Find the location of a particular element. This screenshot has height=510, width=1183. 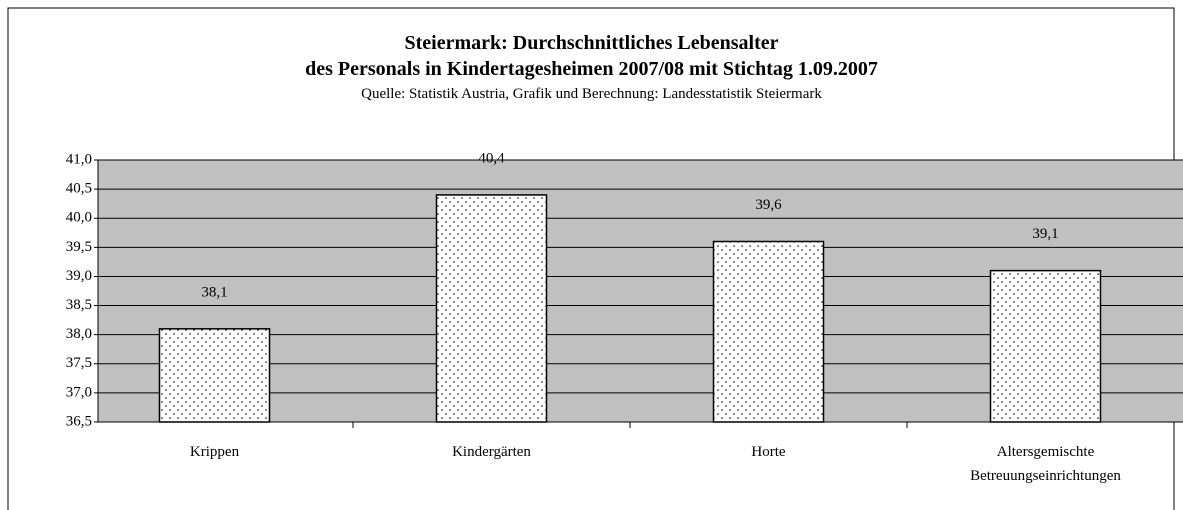

y-tick-label: 41,0 is located at coordinates (79, 159).